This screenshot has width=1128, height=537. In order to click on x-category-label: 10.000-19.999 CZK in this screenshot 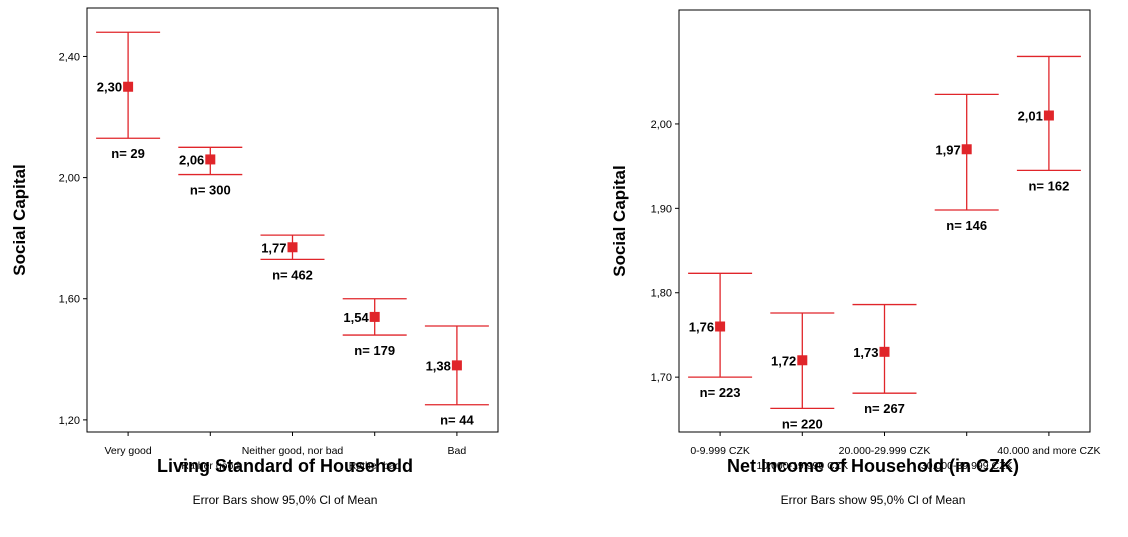, I will do `click(802, 466)`.